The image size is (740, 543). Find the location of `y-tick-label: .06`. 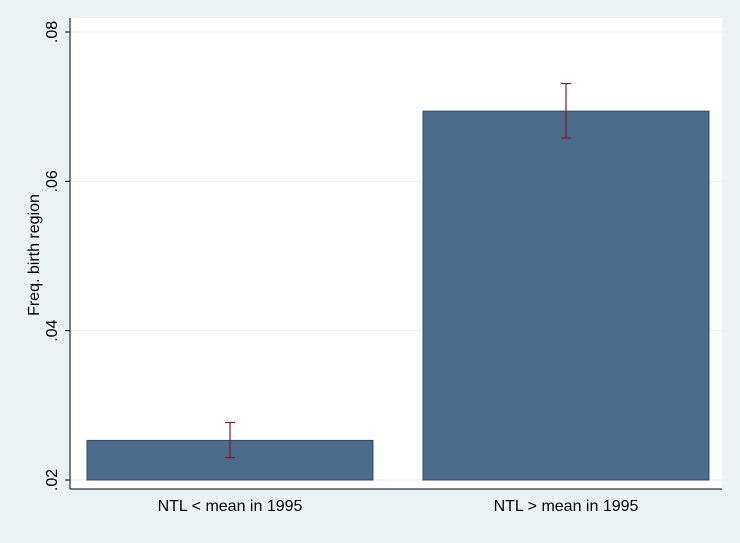

y-tick-label: .06 is located at coordinates (52, 181).